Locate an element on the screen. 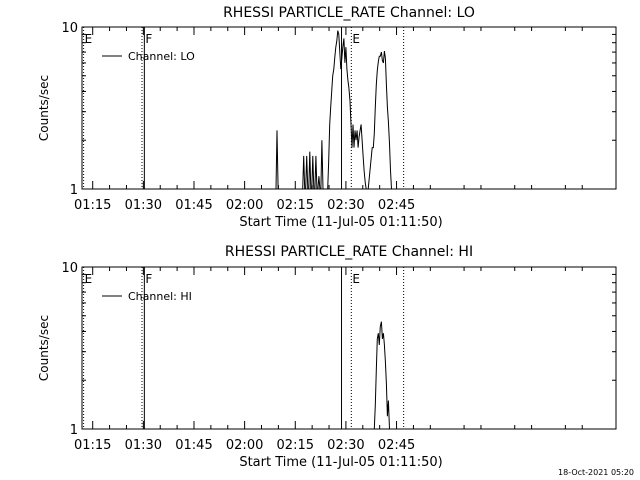 This screenshot has height=480, width=640. chart-title: RHESSI PARTICLE_RATE Channel: LO is located at coordinates (349, 13).